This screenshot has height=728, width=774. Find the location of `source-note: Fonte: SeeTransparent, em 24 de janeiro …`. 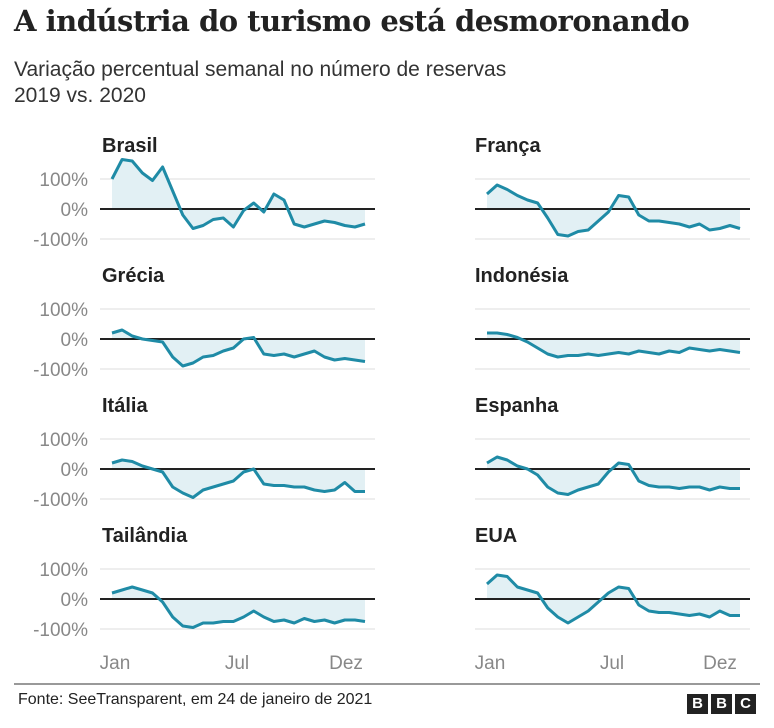

source-note: Fonte: SeeTransparent, em 24 de janeiro … is located at coordinates (195, 699).